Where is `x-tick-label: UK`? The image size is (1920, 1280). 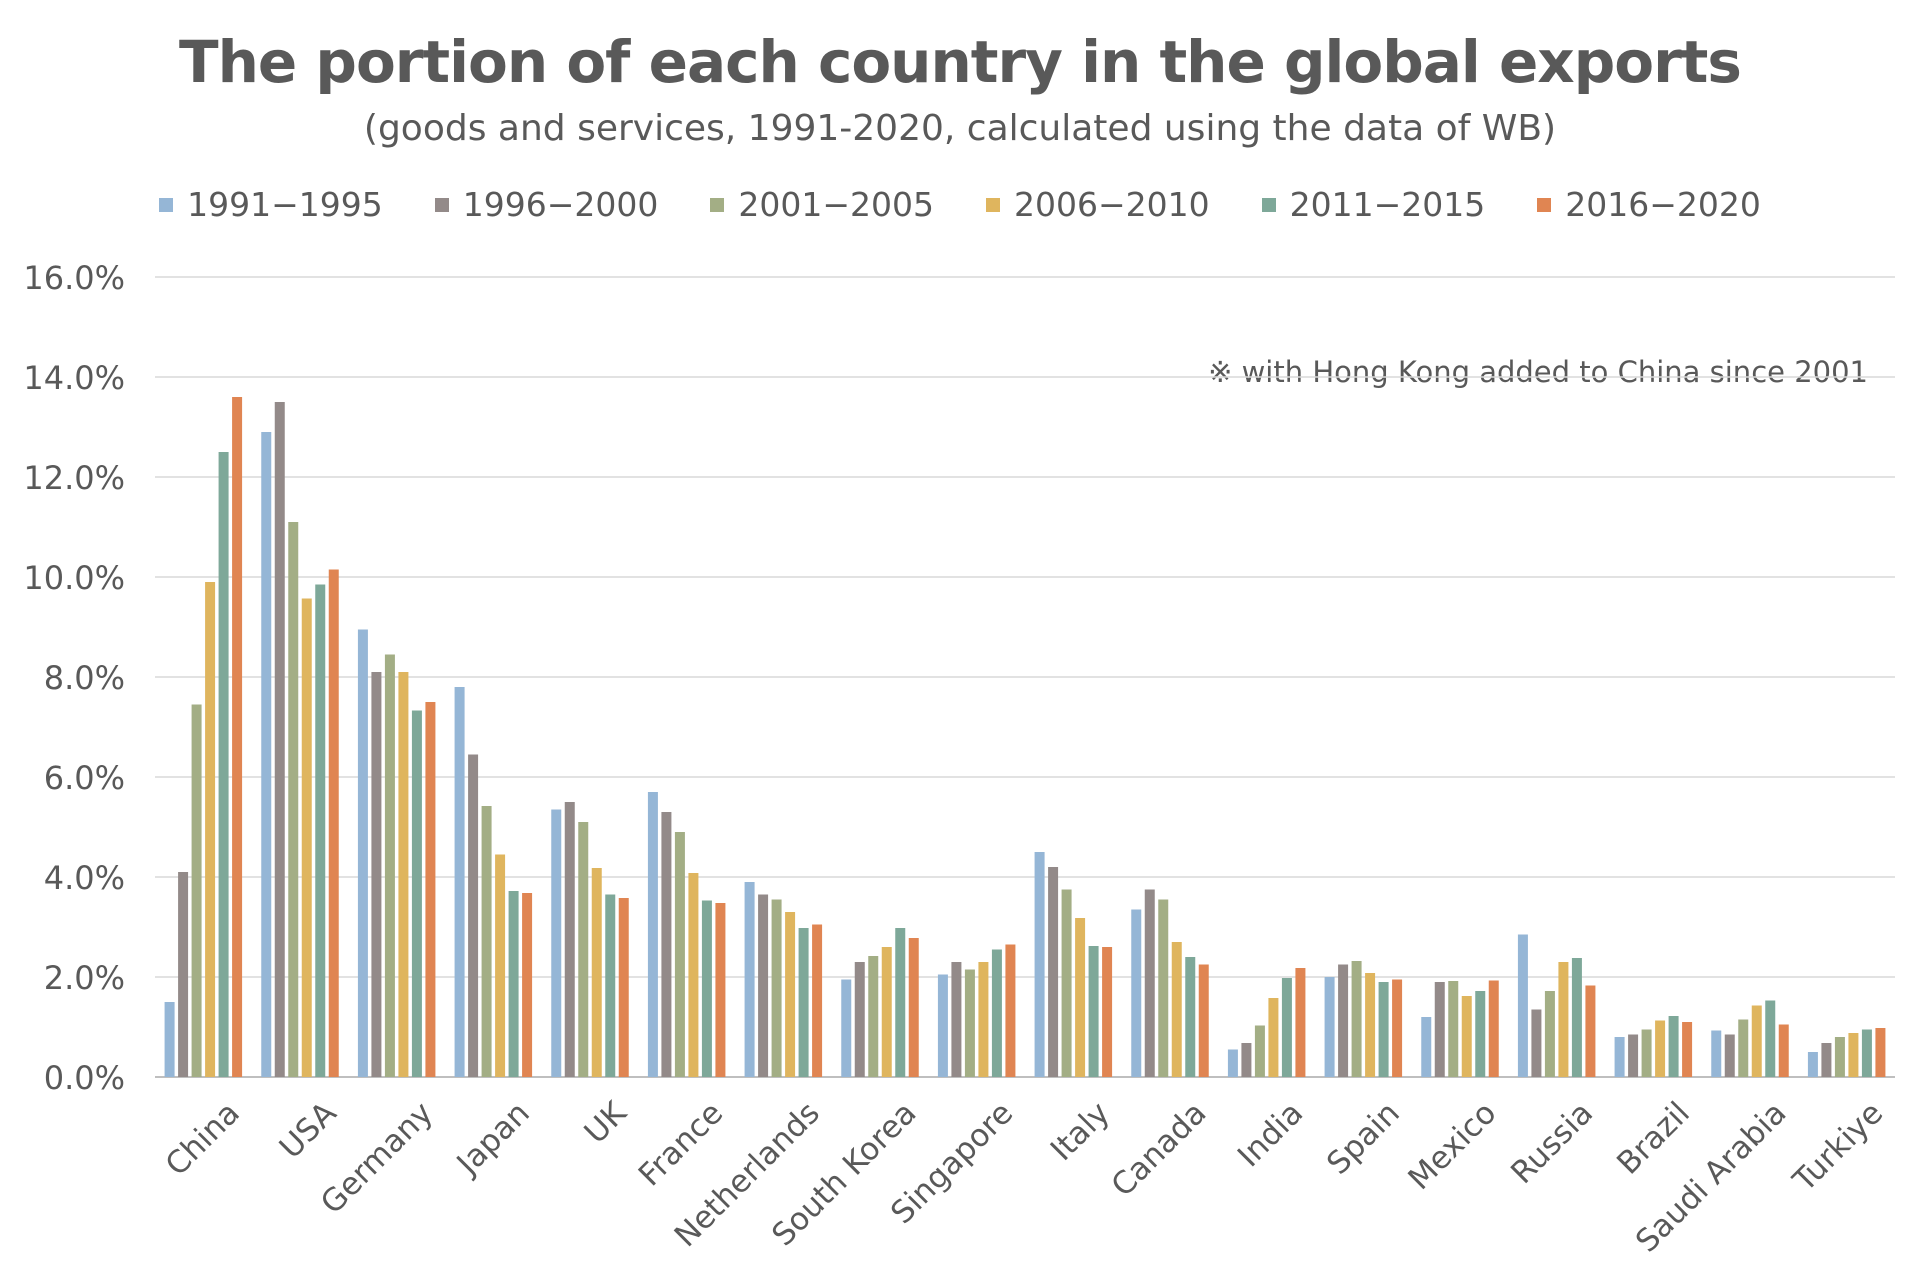 x-tick-label: UK is located at coordinates (606, 1123).